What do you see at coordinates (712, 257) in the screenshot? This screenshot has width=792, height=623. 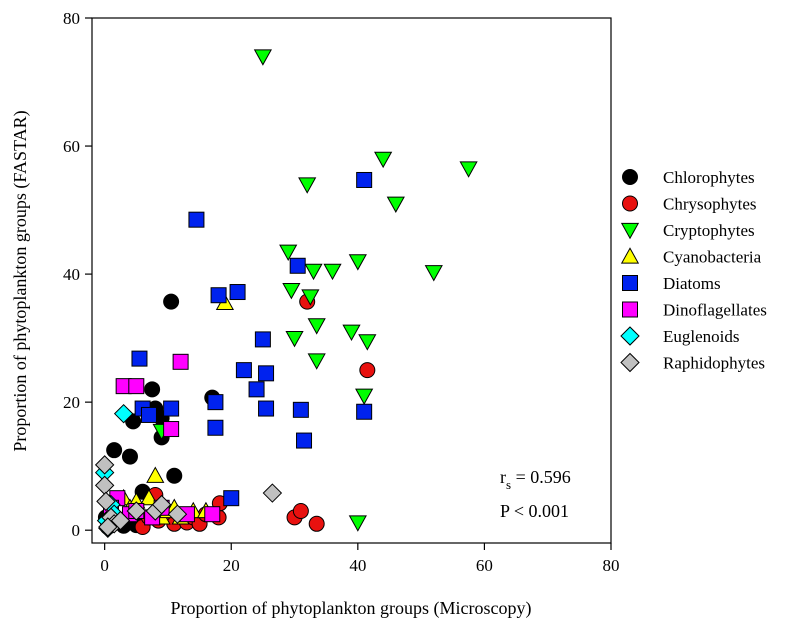 I see `legend-label-cyanobacteria: Cyanobacteria` at bounding box center [712, 257].